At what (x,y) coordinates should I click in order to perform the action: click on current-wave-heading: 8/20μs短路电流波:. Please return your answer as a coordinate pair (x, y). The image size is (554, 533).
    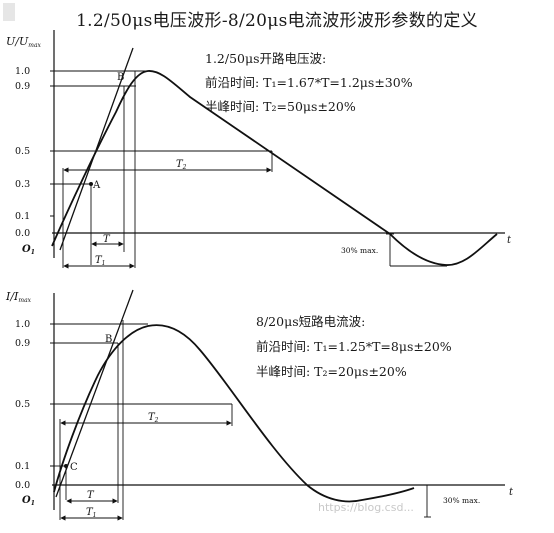
    Looking at the image, I should click on (311, 321).